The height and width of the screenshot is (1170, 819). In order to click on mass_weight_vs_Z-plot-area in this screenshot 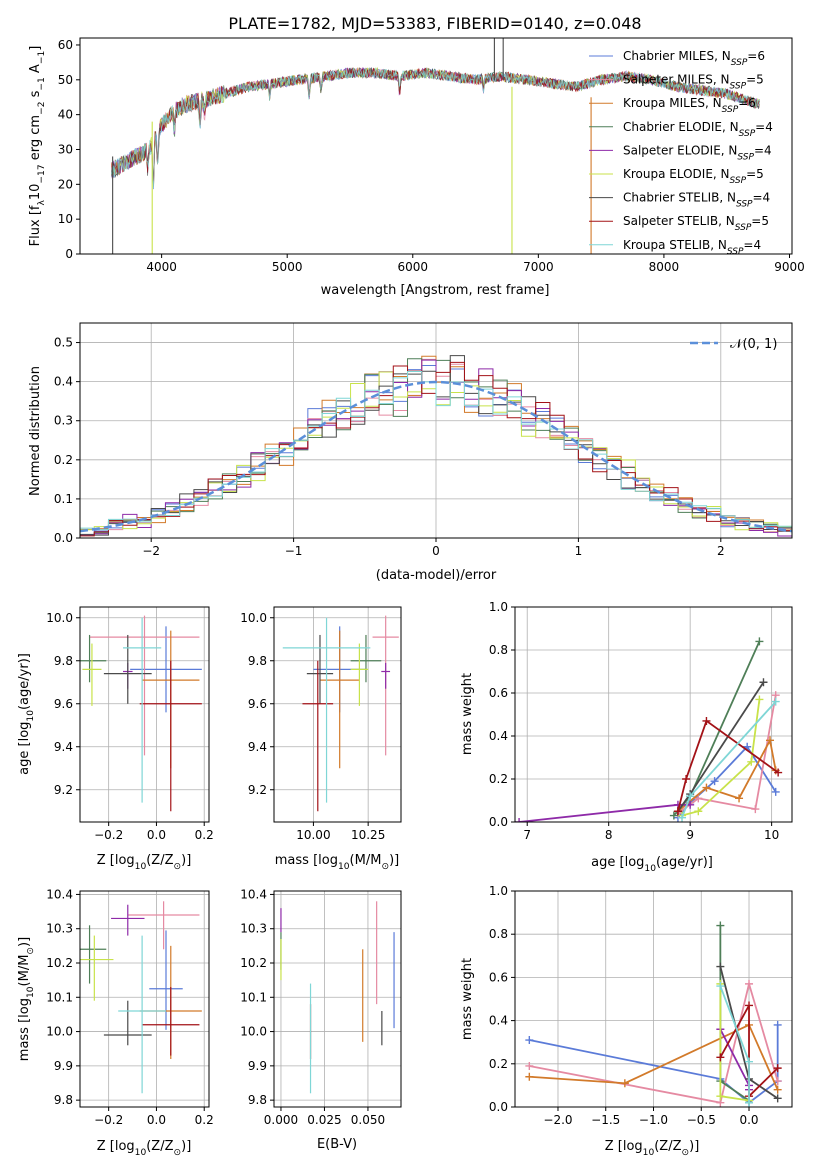, I will do `click(653, 1014)`.